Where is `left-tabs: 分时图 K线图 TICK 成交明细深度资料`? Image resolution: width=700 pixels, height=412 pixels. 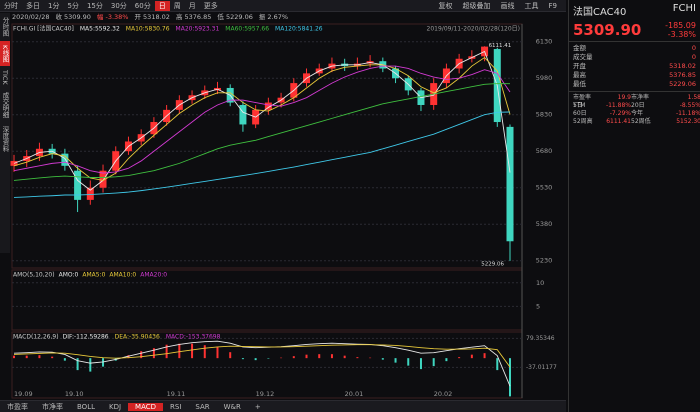 left-tabs: 分时图 K线图 TICK 成交明细深度资料 is located at coordinates (5, 133).